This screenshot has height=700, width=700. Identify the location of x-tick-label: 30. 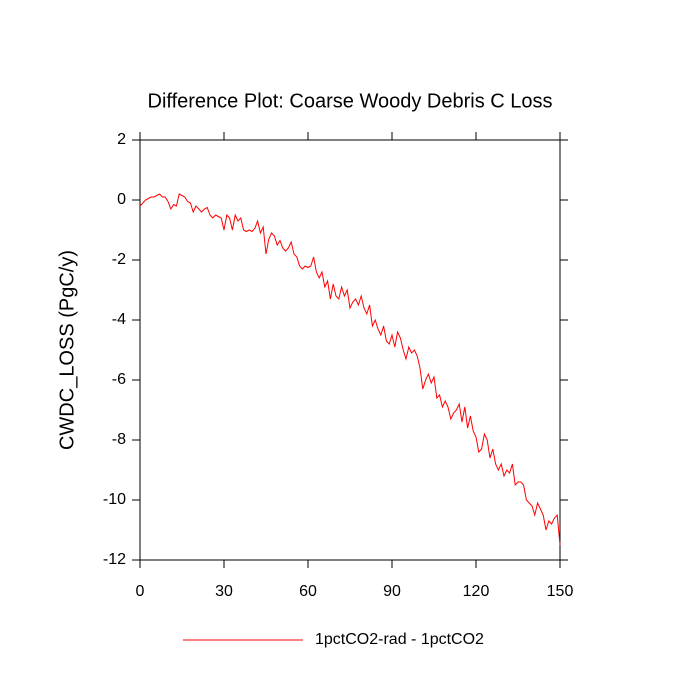
(224, 591).